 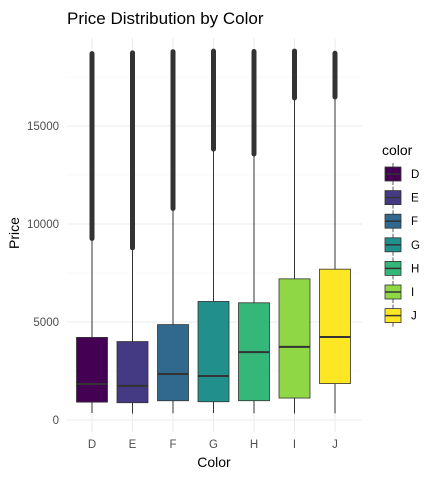 I want to click on legend-item-D: D, so click(x=401, y=174).